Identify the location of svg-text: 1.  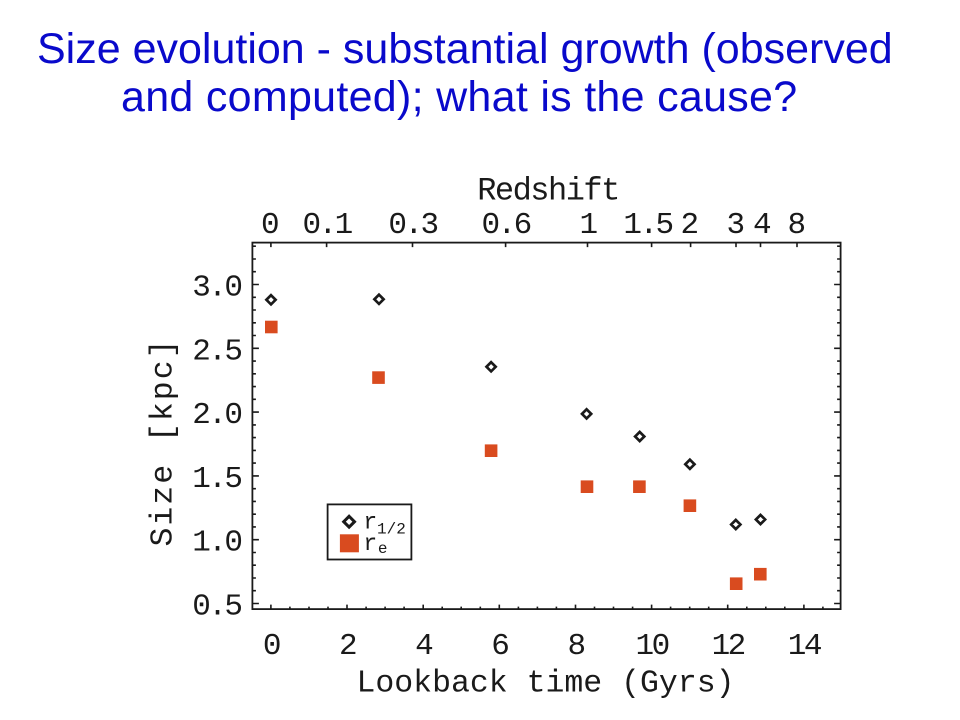
(588, 225).